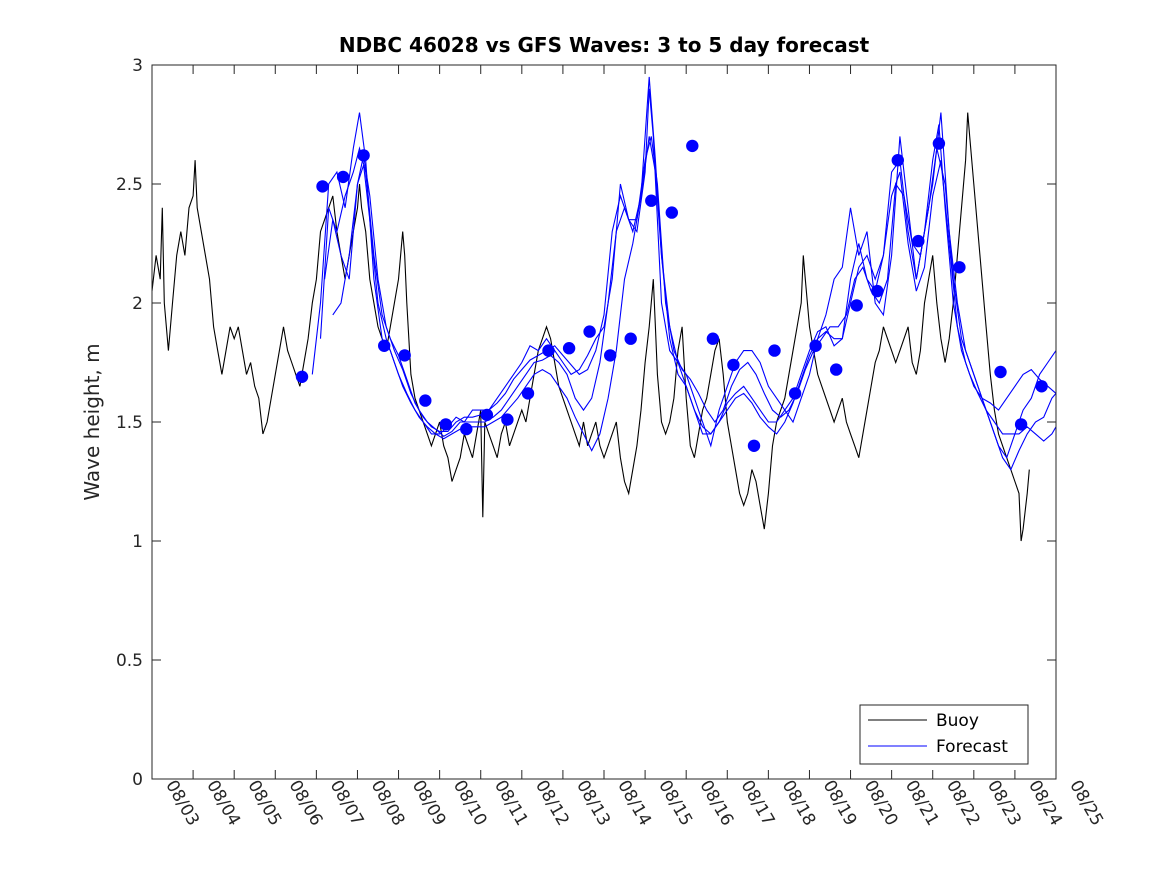 The image size is (1167, 875). I want to click on y-tick-label: 3, so click(137, 66).